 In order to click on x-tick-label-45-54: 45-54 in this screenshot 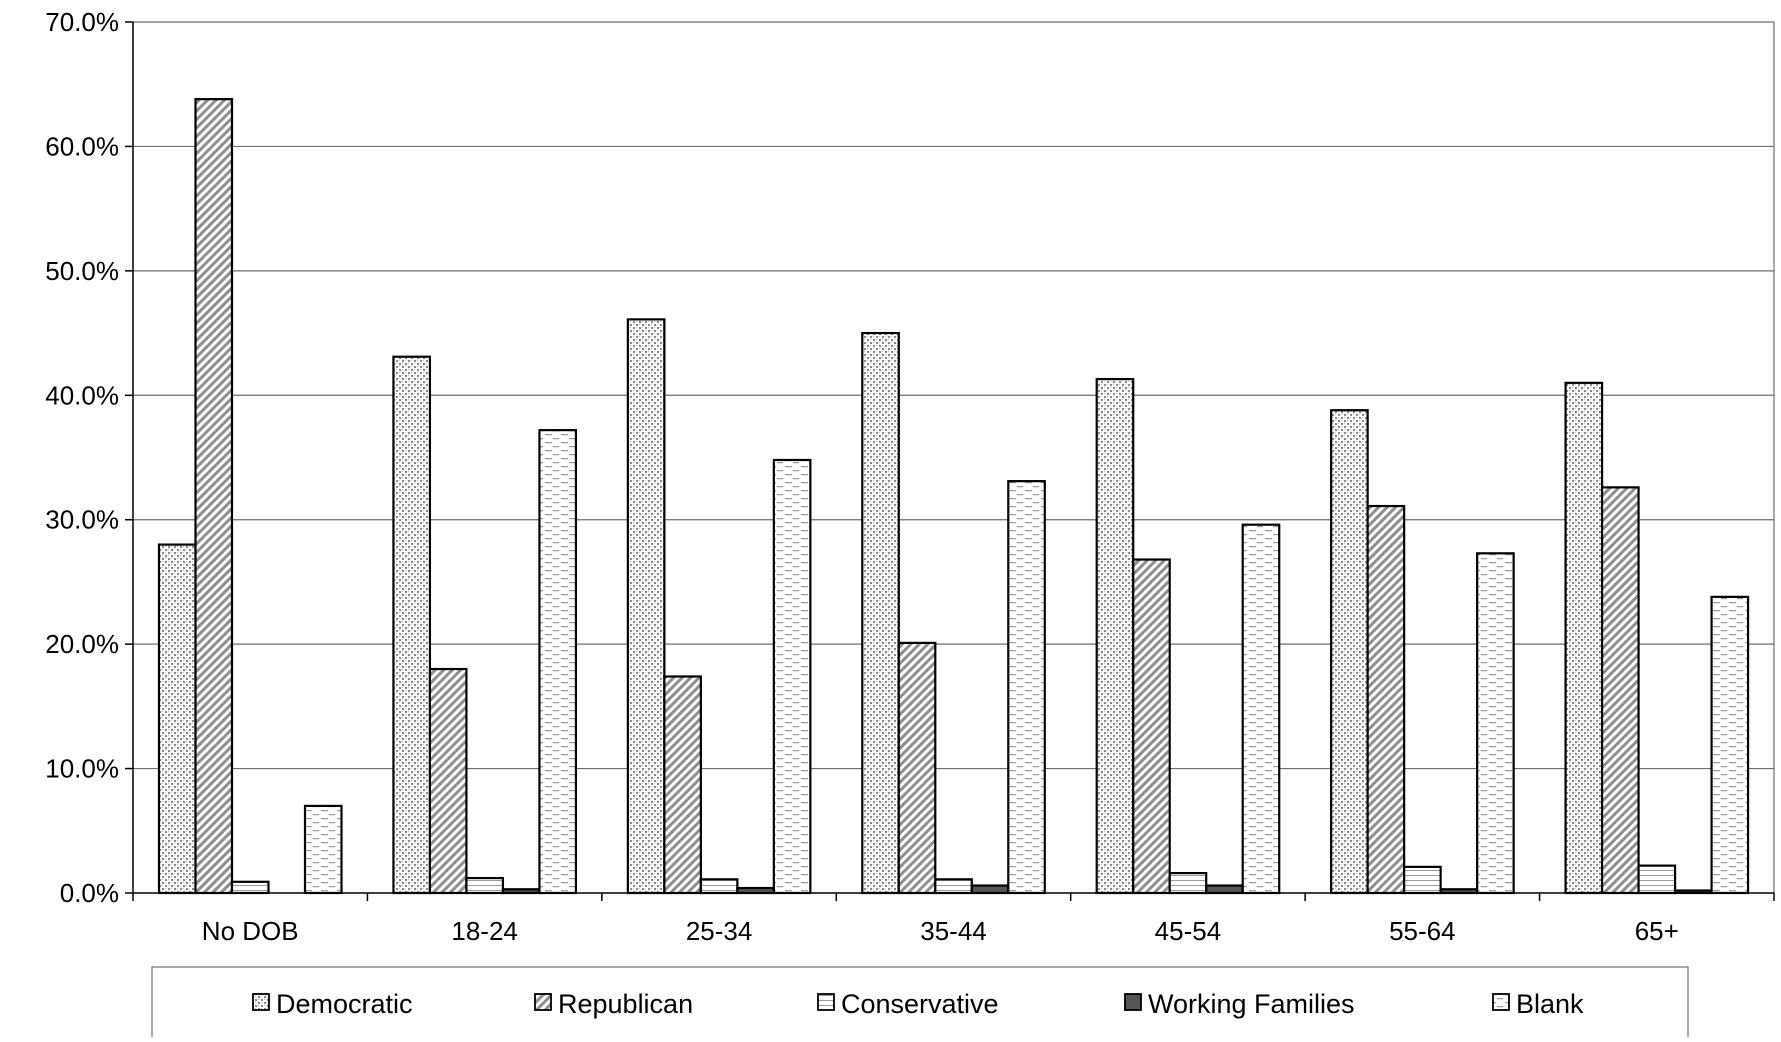, I will do `click(1188, 931)`.